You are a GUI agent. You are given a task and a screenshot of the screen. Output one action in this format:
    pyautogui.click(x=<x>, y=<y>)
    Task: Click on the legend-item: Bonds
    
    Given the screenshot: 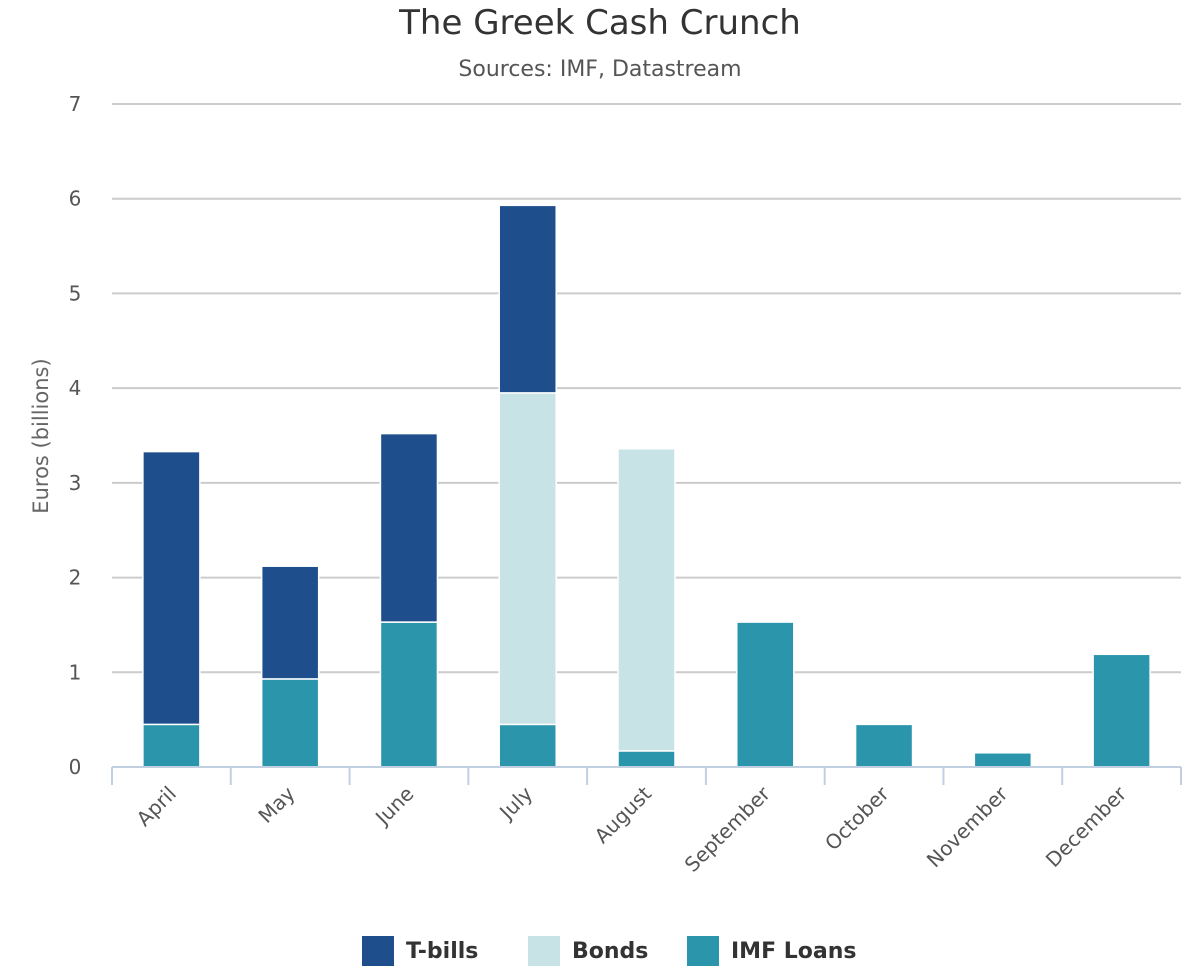 What is the action you would take?
    pyautogui.click(x=588, y=951)
    